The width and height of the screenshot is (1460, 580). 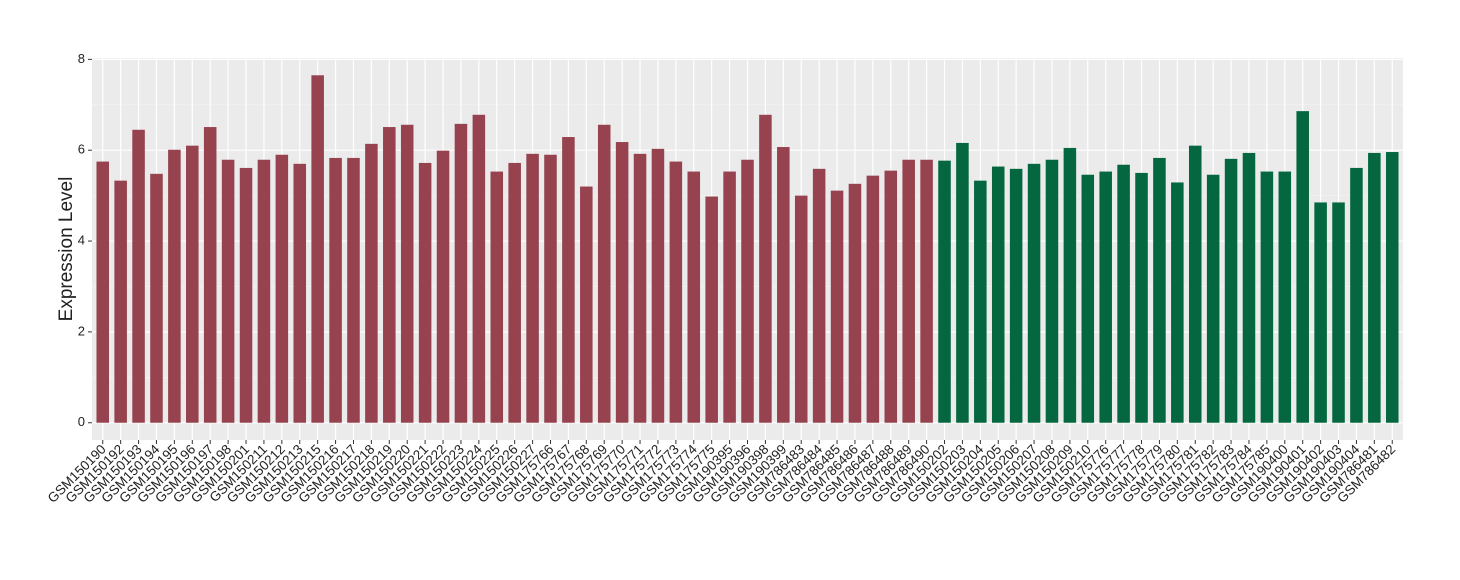 What do you see at coordinates (81, 149) in the screenshot?
I see `y-tick-label: 6` at bounding box center [81, 149].